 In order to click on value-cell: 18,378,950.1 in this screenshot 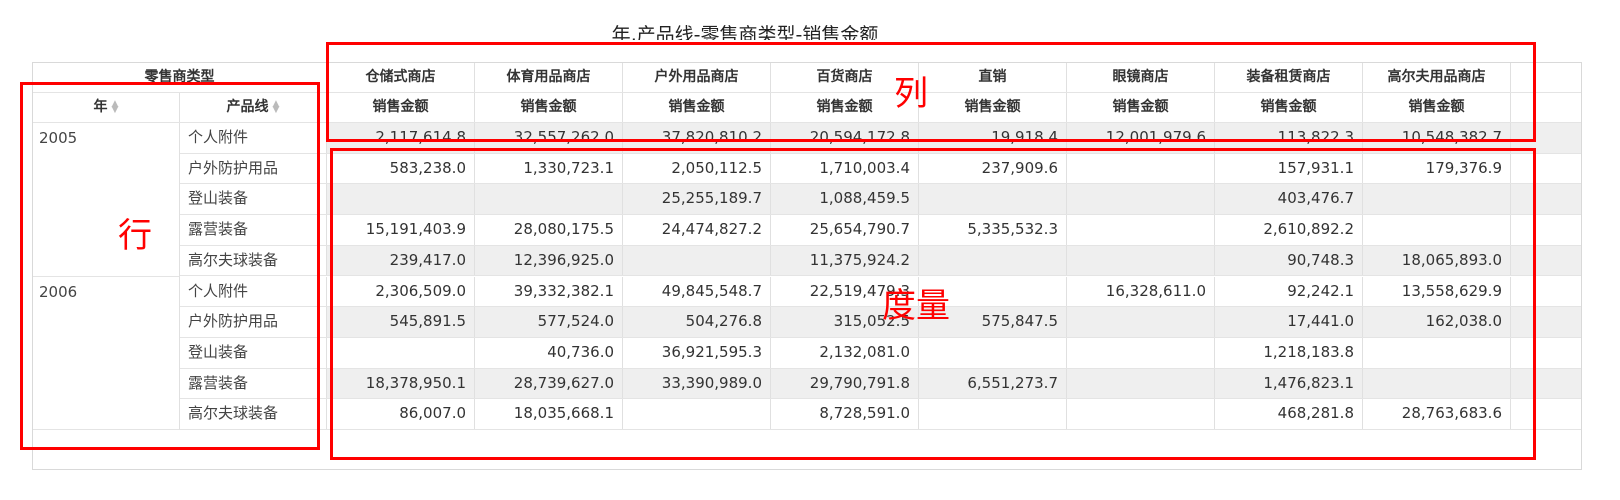, I will do `click(401, 383)`.